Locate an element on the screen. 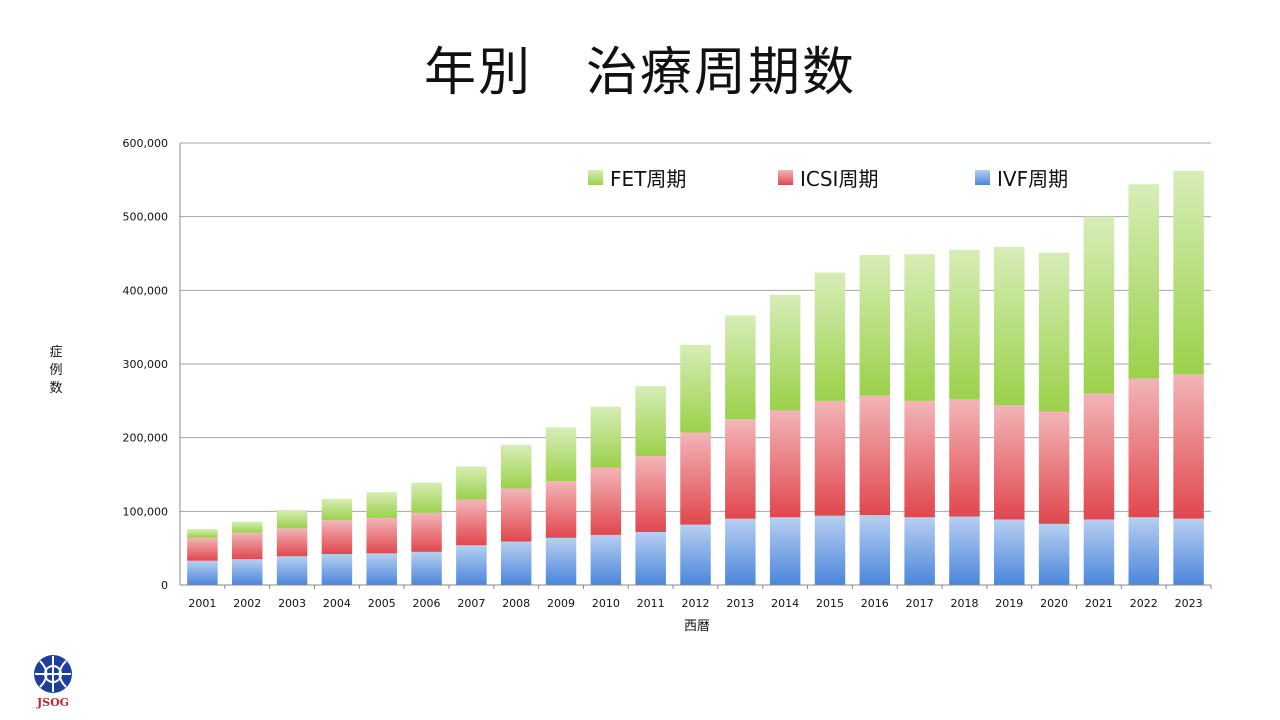 The image size is (1280, 720). bar-fet-2010 is located at coordinates (606, 437).